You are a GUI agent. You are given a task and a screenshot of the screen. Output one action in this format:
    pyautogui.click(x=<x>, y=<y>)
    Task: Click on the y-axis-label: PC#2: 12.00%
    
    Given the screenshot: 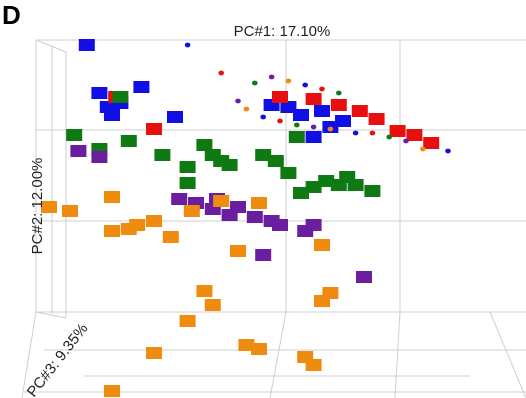 What is the action you would take?
    pyautogui.click(x=37, y=206)
    